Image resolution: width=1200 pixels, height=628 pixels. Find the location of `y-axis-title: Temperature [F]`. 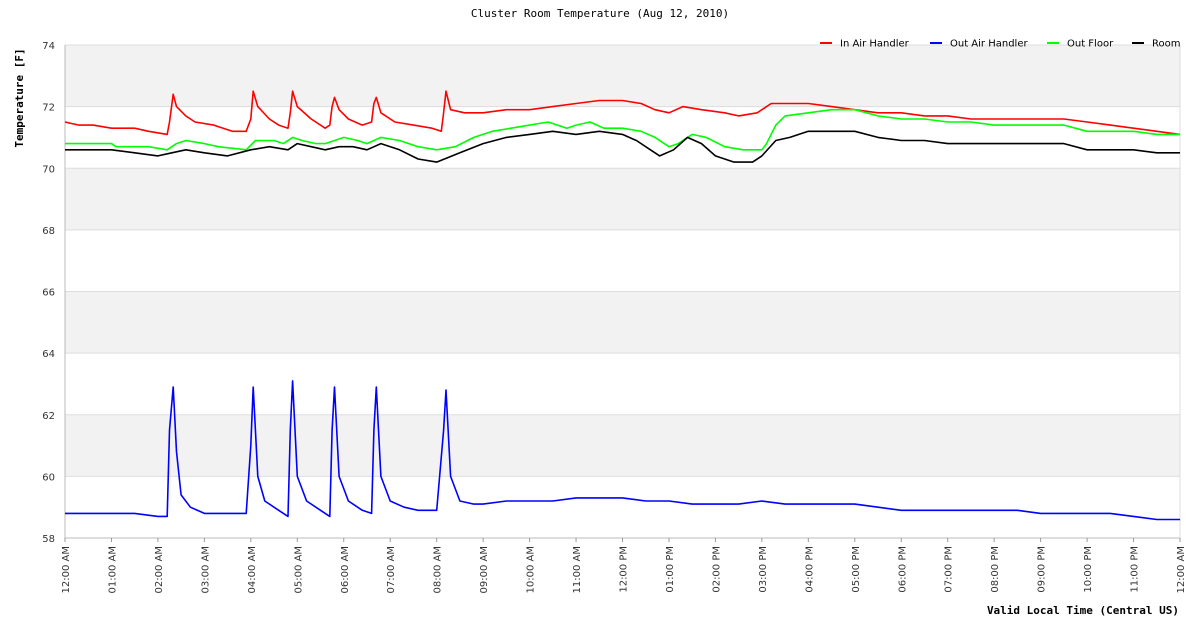

y-axis-title: Temperature [F] is located at coordinates (19, 97).